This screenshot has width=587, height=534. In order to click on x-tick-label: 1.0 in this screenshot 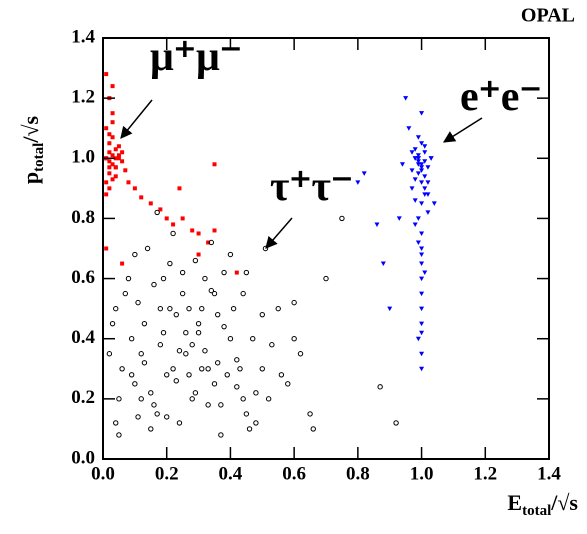, I will do `click(422, 473)`.